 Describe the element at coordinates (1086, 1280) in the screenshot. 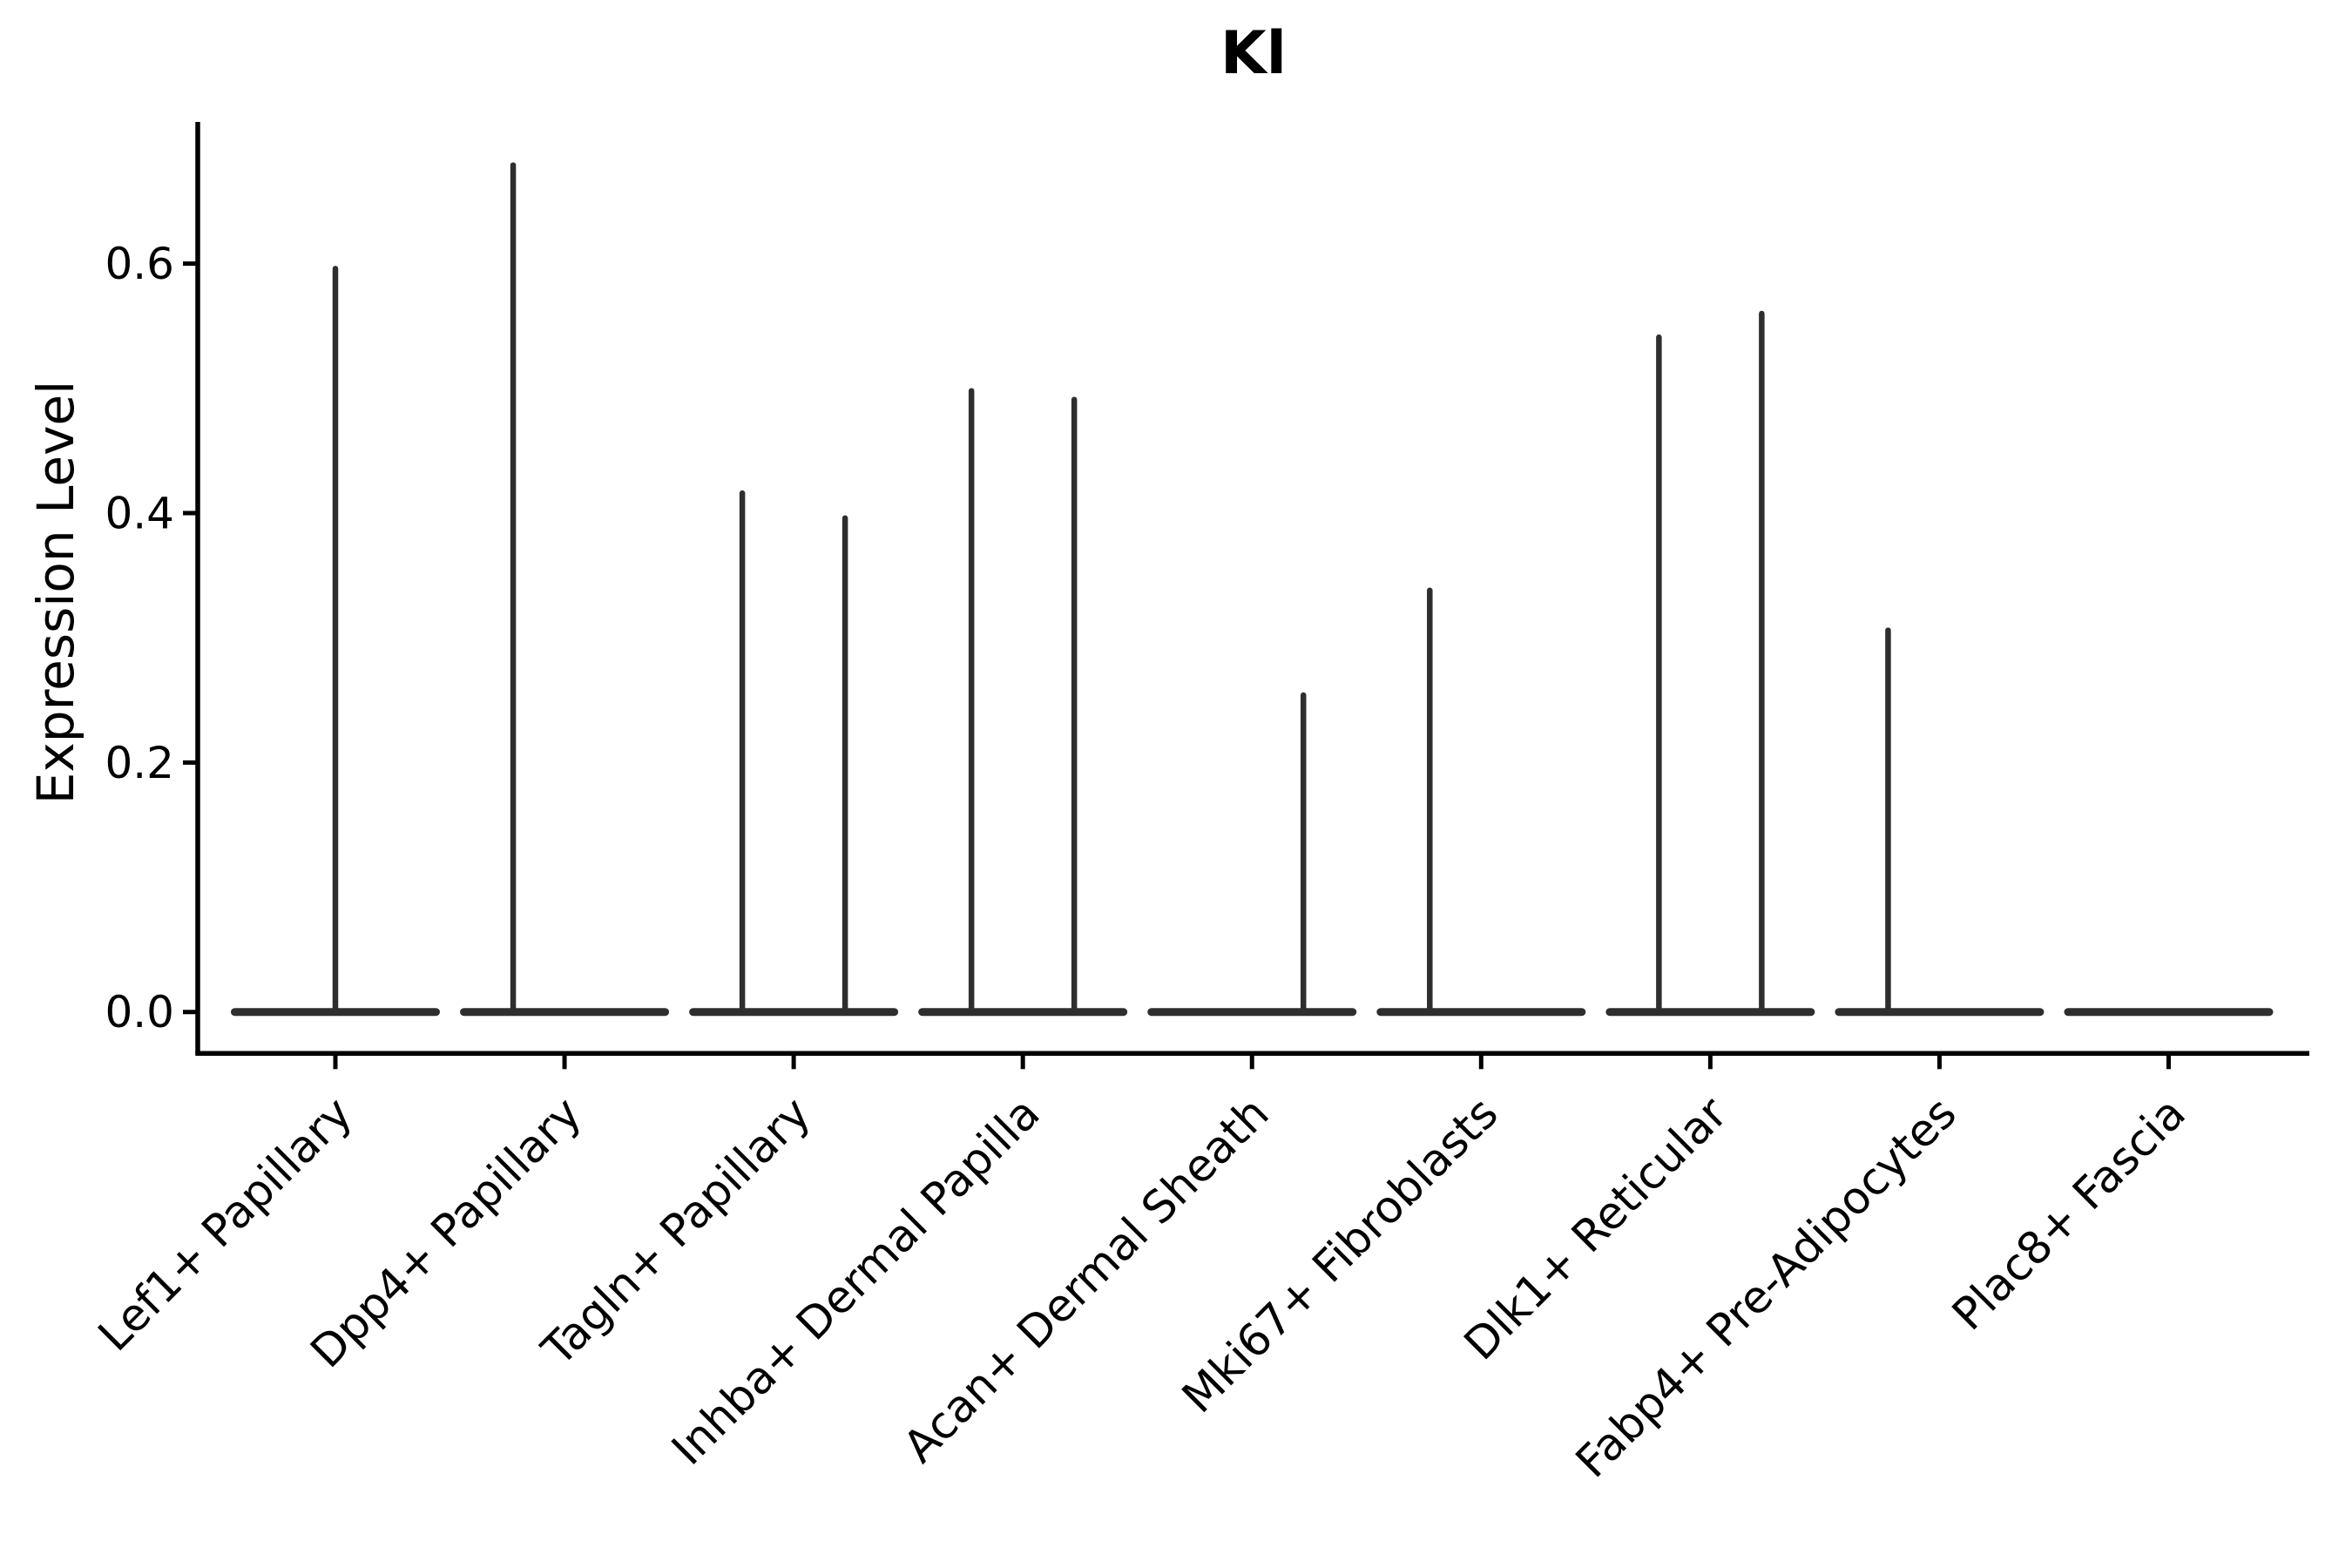

I see `x-tick-label-4: Acan+ Dermal Sheath` at that location.